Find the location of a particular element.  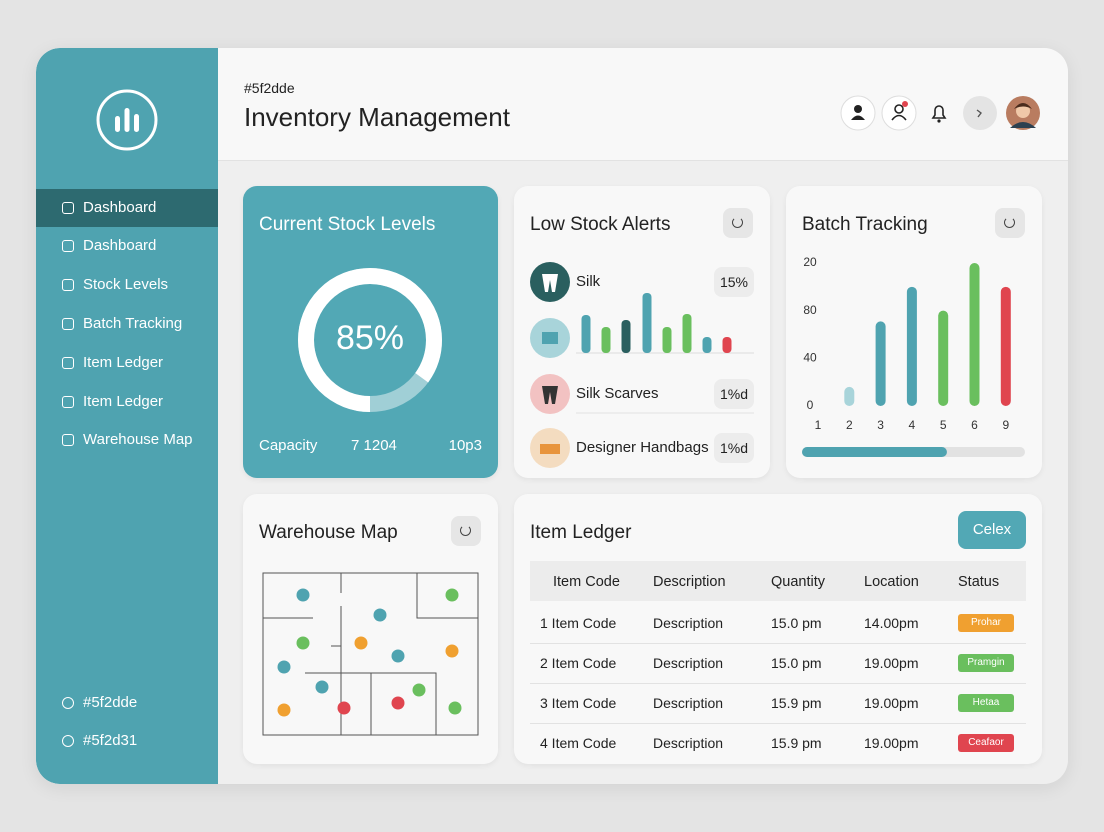

nav-item: Warehouse Map is located at coordinates (127, 440).